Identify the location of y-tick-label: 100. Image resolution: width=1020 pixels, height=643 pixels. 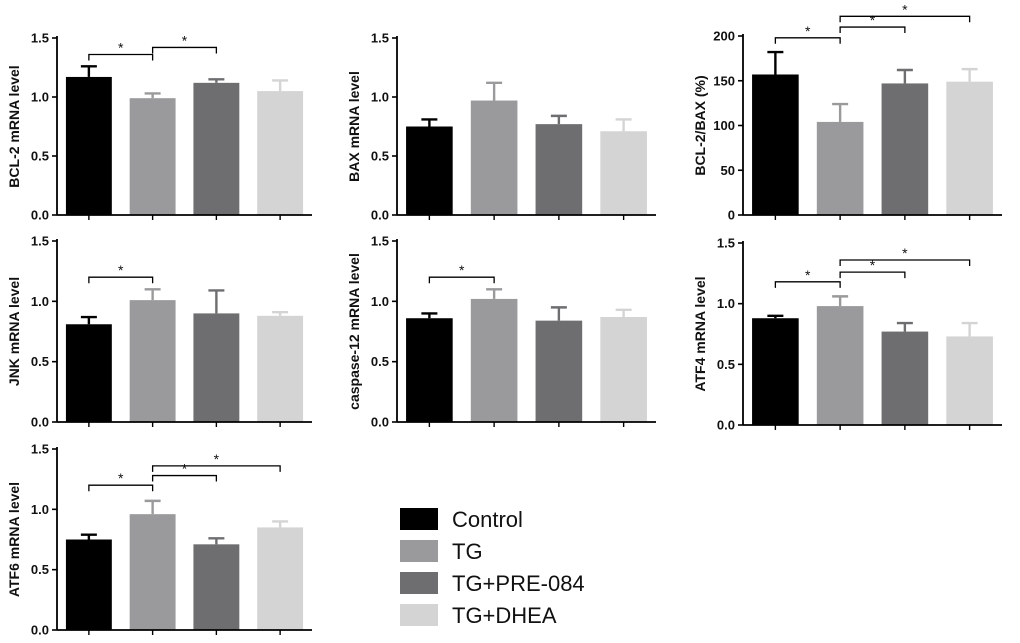
(724, 125).